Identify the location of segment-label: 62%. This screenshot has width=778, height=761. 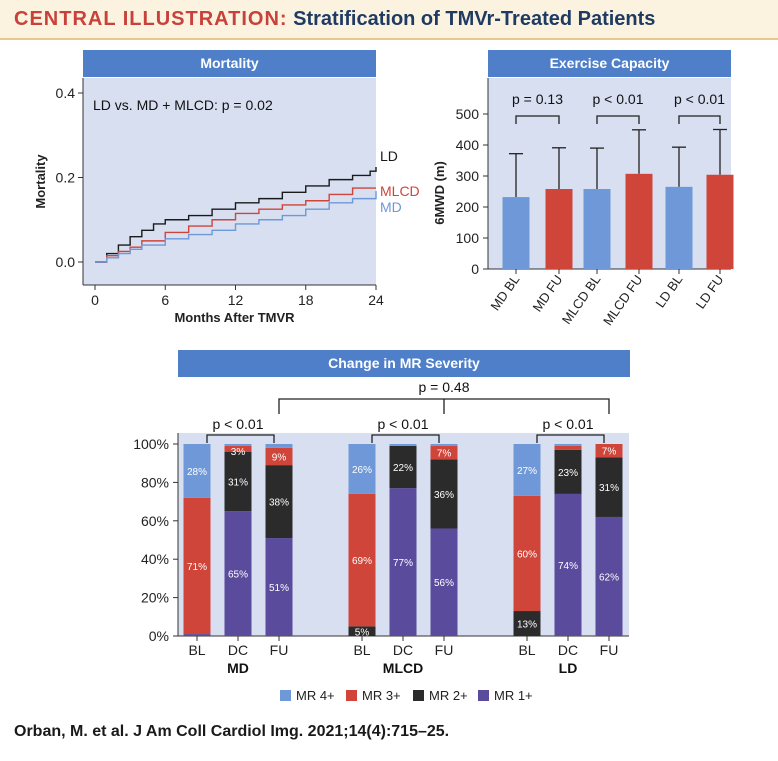
(609, 577).